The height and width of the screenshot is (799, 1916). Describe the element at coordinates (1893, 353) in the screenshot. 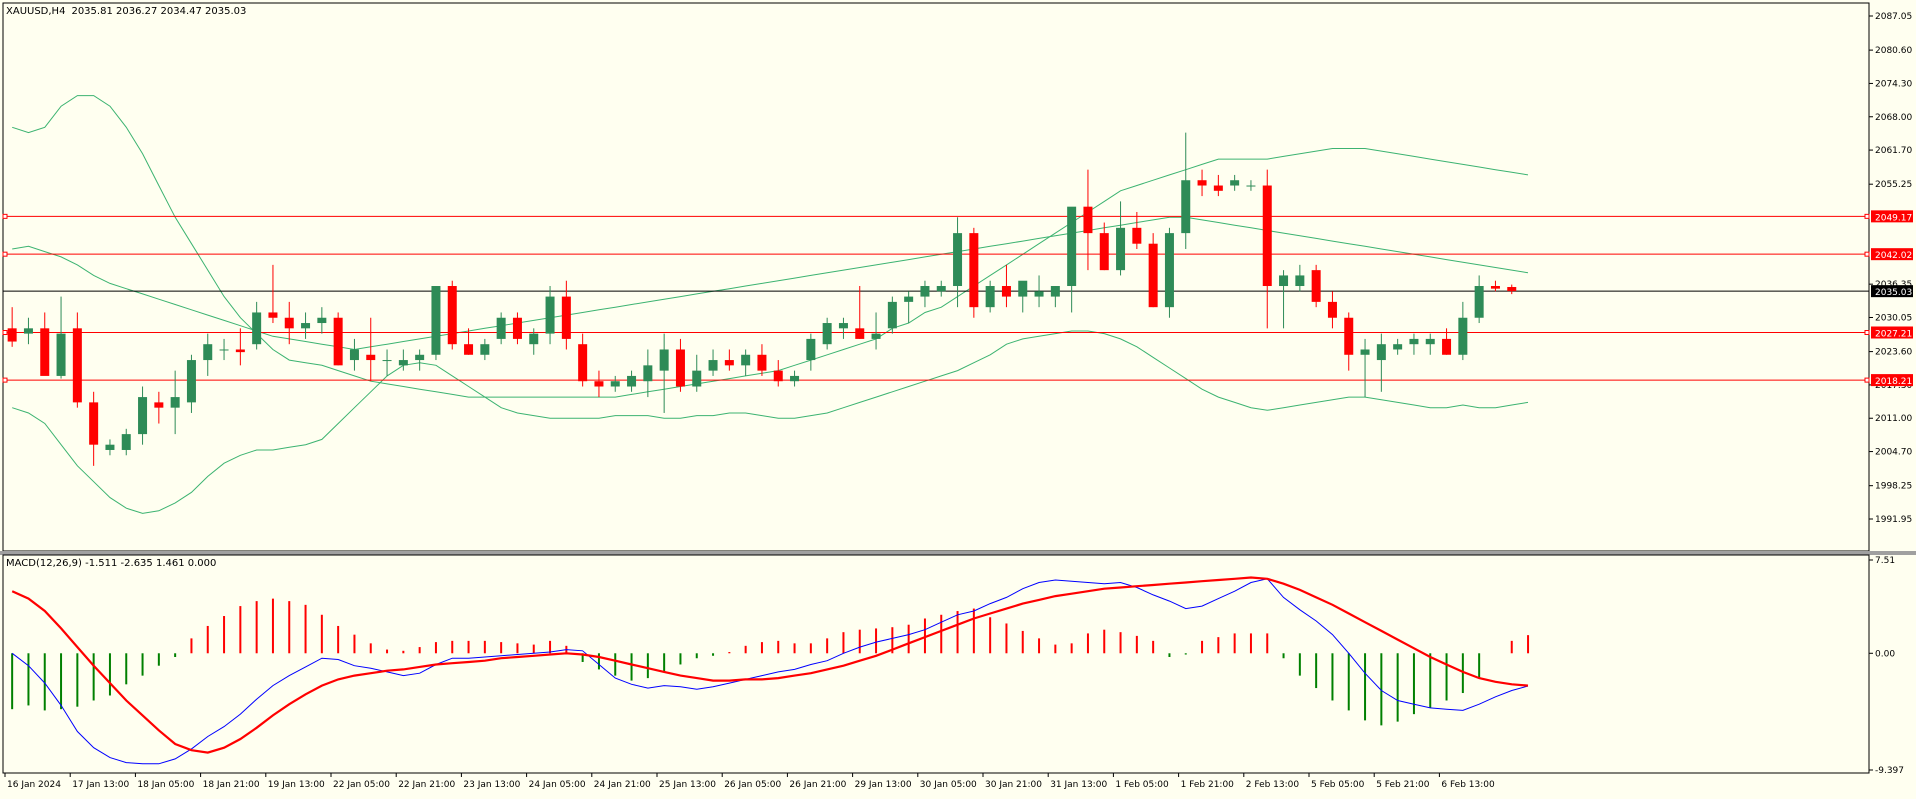

I see `price-tick-label: 2023.60` at that location.